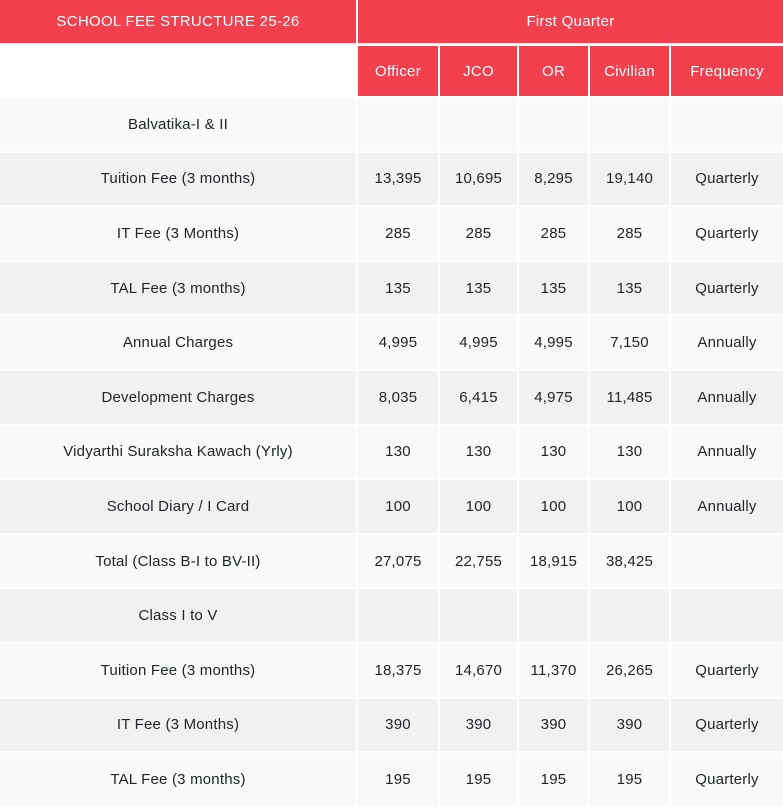 Image resolution: width=783 pixels, height=809 pixels. Describe the element at coordinates (630, 562) in the screenshot. I see `cell-civilian: 38,425` at that location.